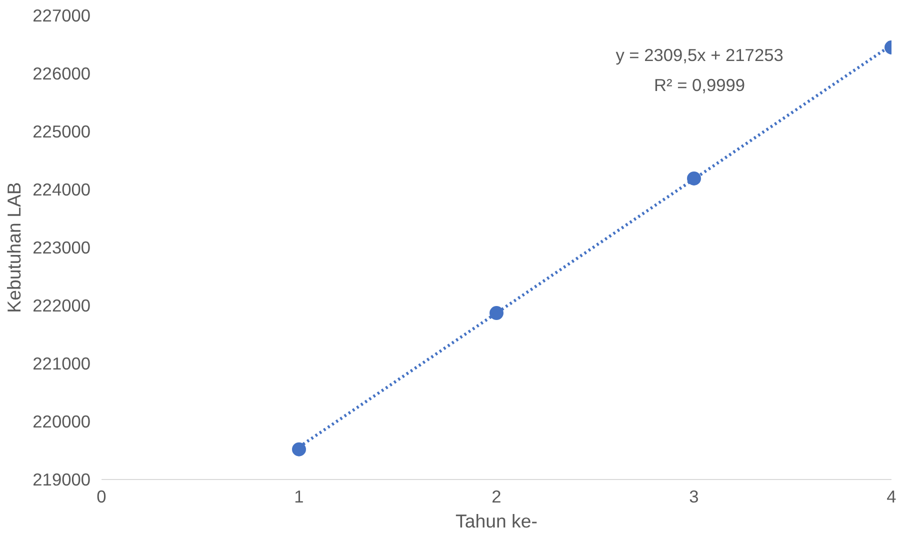 The width and height of the screenshot is (903, 534). I want to click on y-axis-title: Kebutuhan LAB, so click(14, 247).